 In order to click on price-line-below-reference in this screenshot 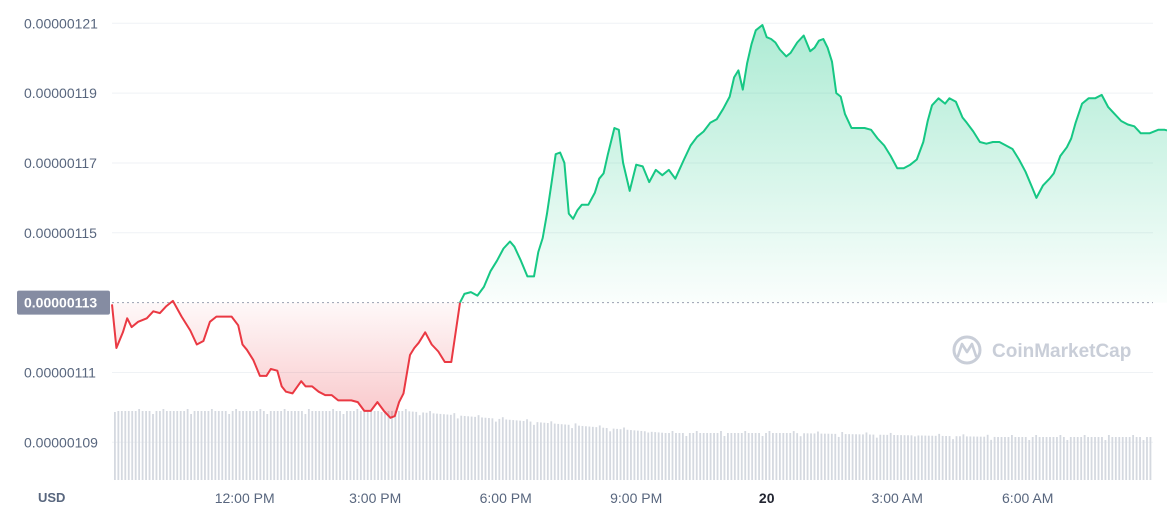, I will do `click(286, 359)`.